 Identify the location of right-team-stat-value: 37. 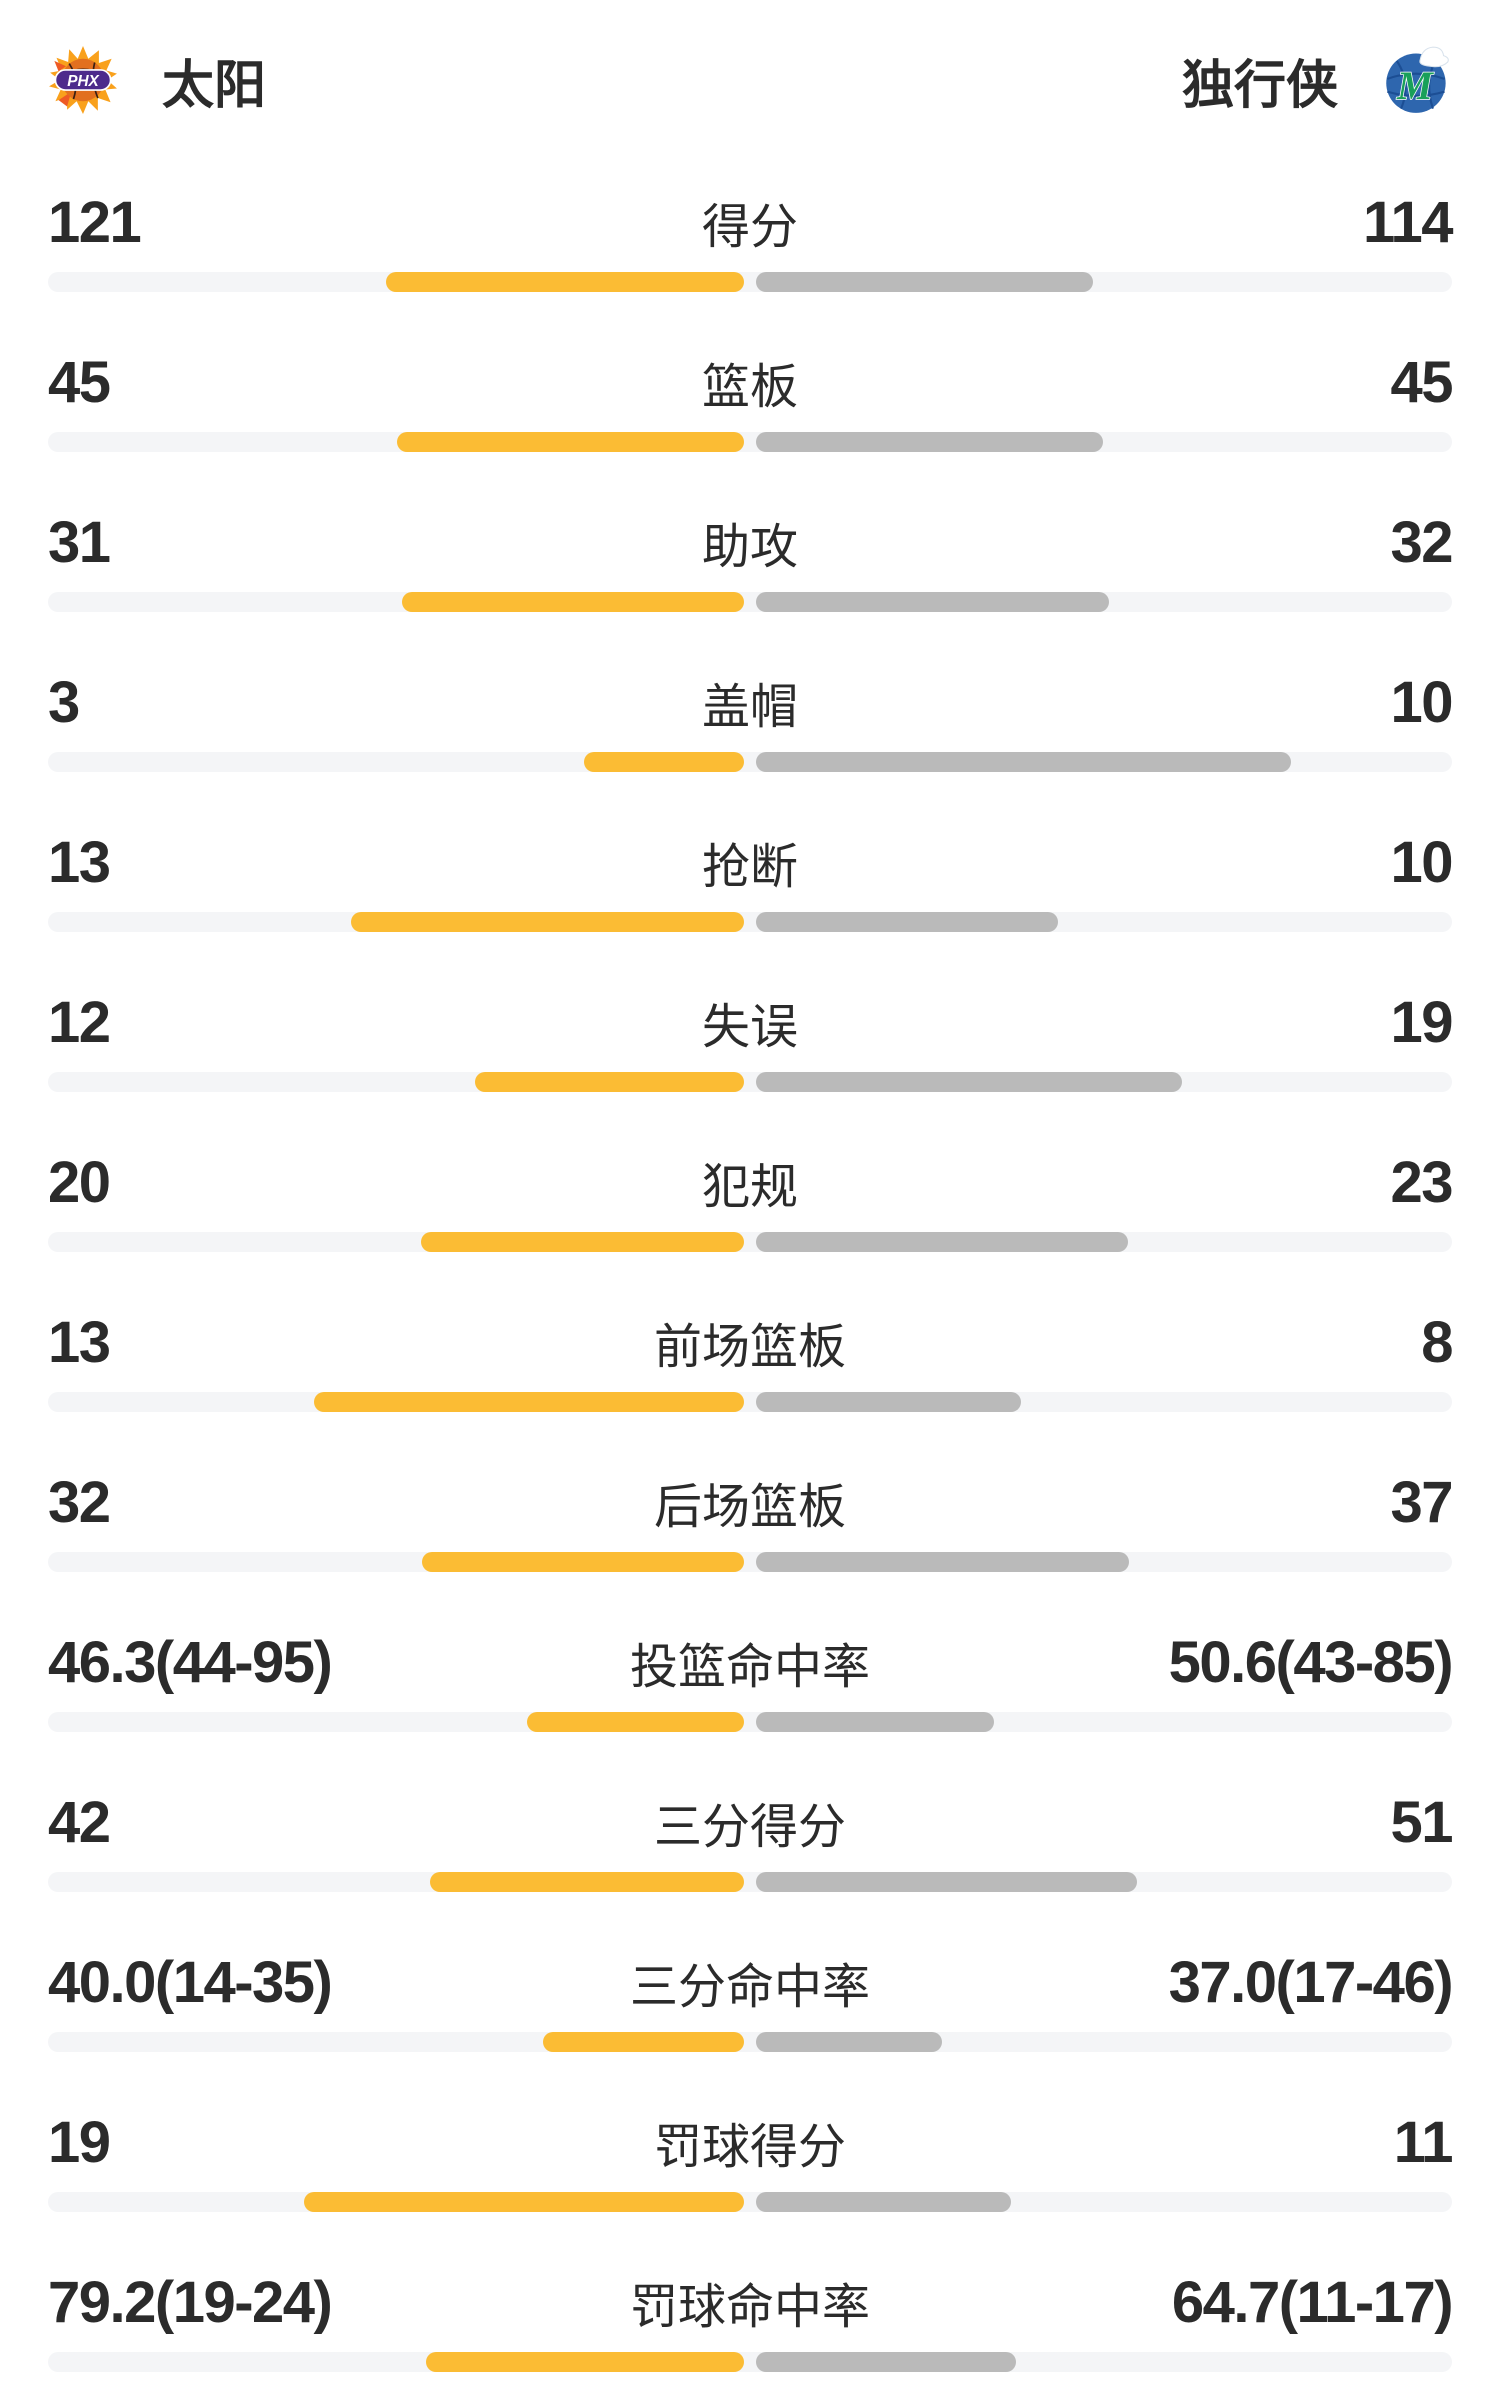
(1422, 1502).